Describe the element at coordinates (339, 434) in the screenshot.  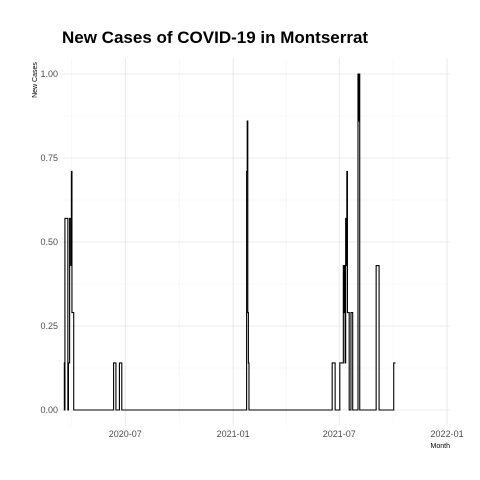
I see `x-tick-label: 2021-07` at that location.